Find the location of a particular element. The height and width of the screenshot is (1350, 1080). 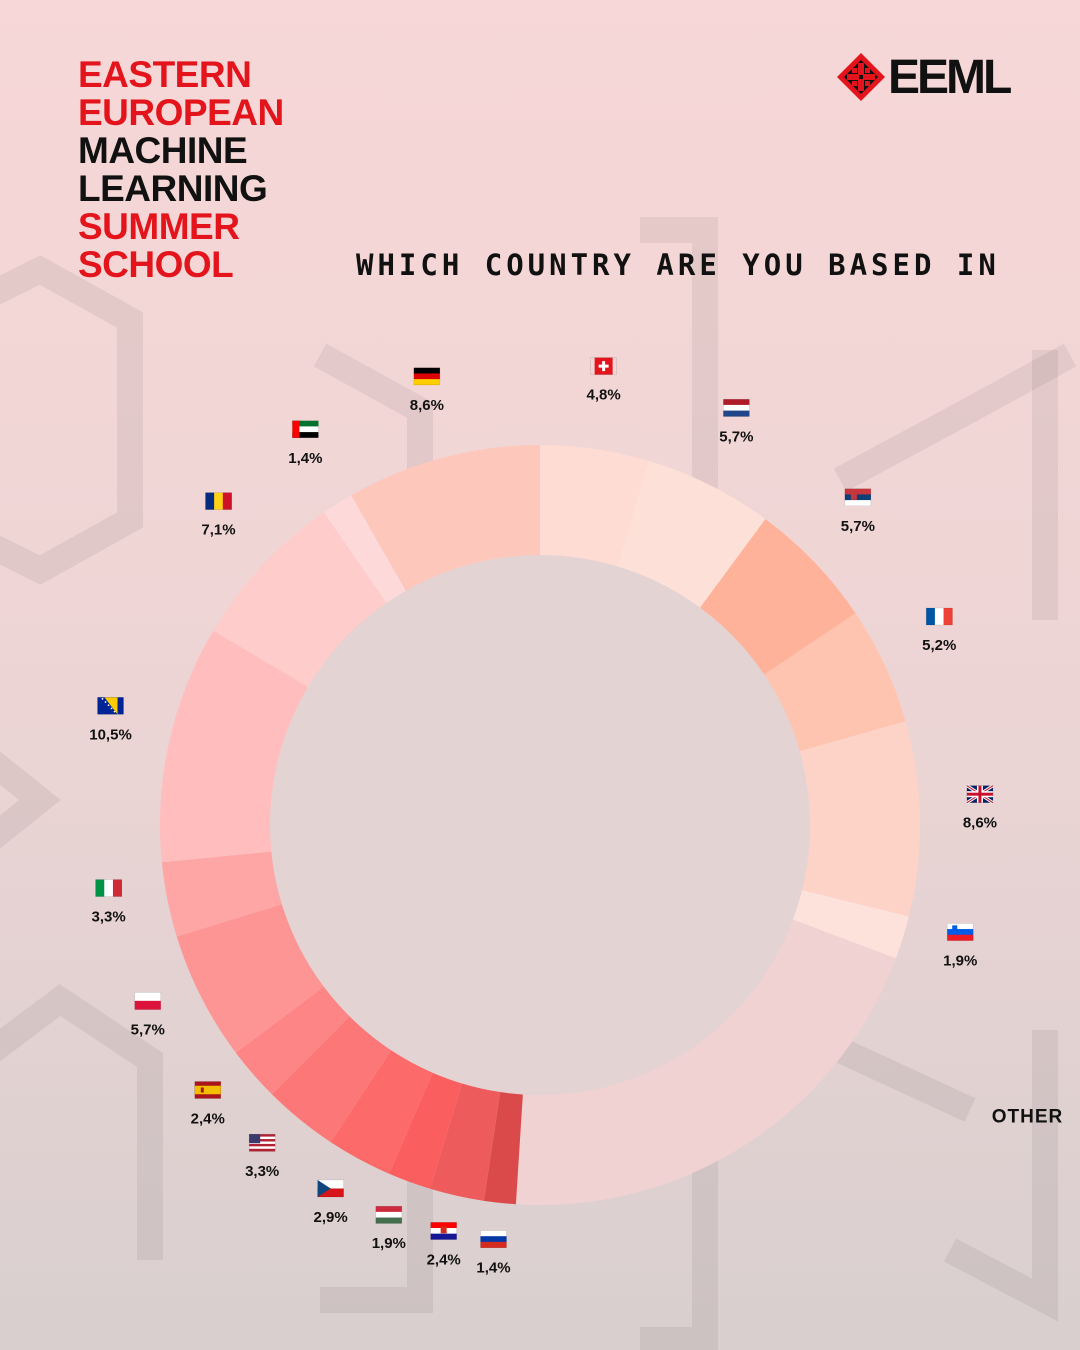

flag-uae-icon is located at coordinates (305, 429).